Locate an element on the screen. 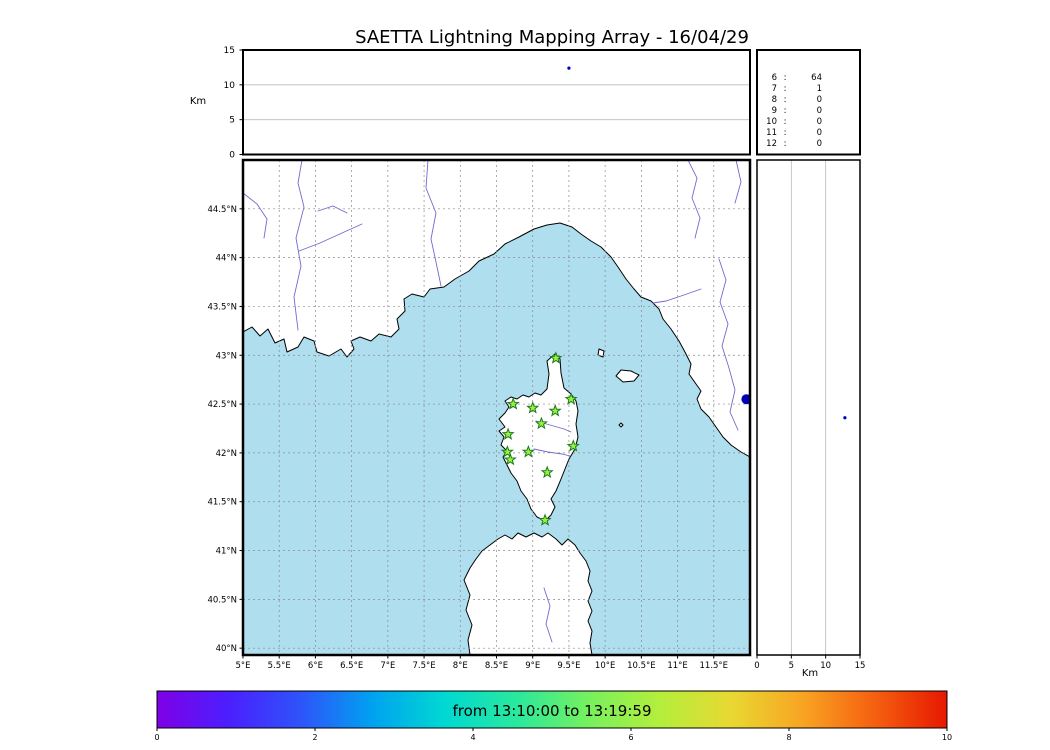 The image size is (1050, 750). station-count-background is located at coordinates (808, 102).